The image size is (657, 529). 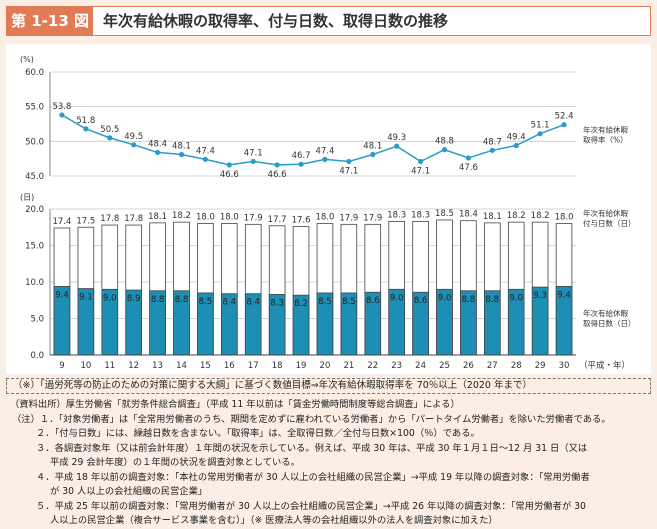 I want to click on x-tick-label: 27, so click(x=492, y=366).